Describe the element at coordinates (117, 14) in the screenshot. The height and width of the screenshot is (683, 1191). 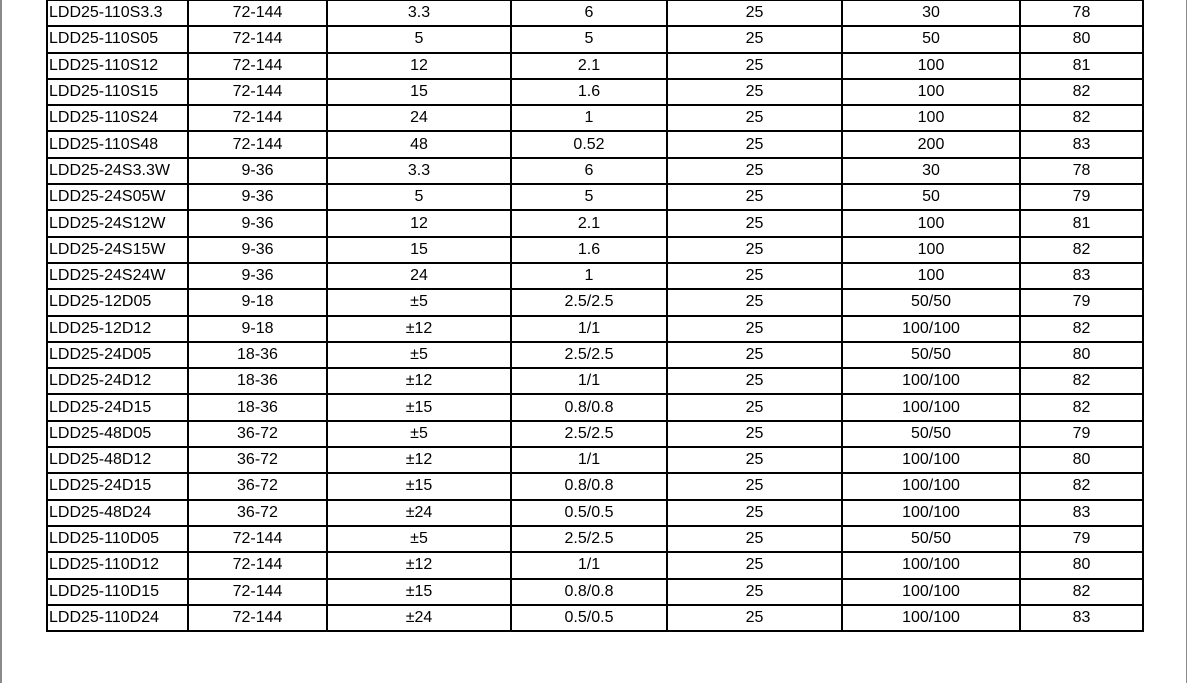
I see `cell-model: LDD25-110S3.3` at that location.